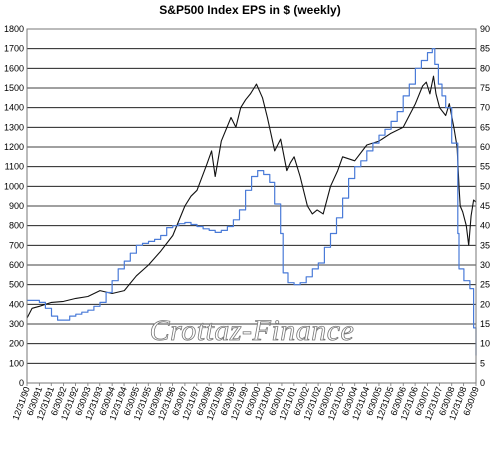  Describe the element at coordinates (16, 344) in the screenshot. I see `left-tick-label: 200` at that location.